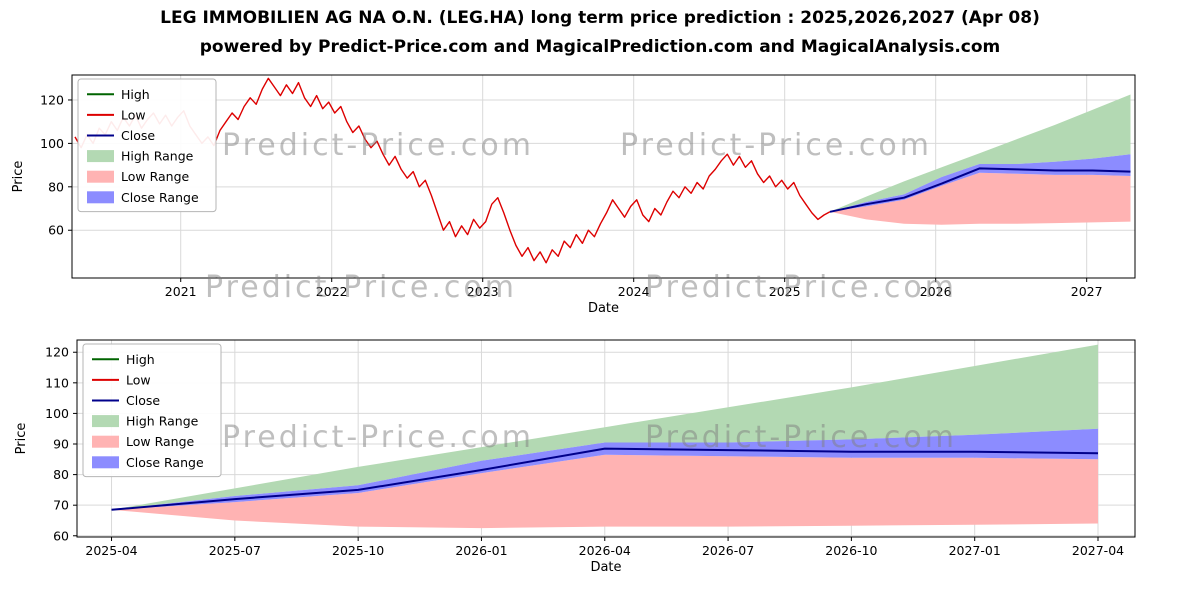  Describe the element at coordinates (57, 382) in the screenshot. I see `y-tick-label: 110` at that location.